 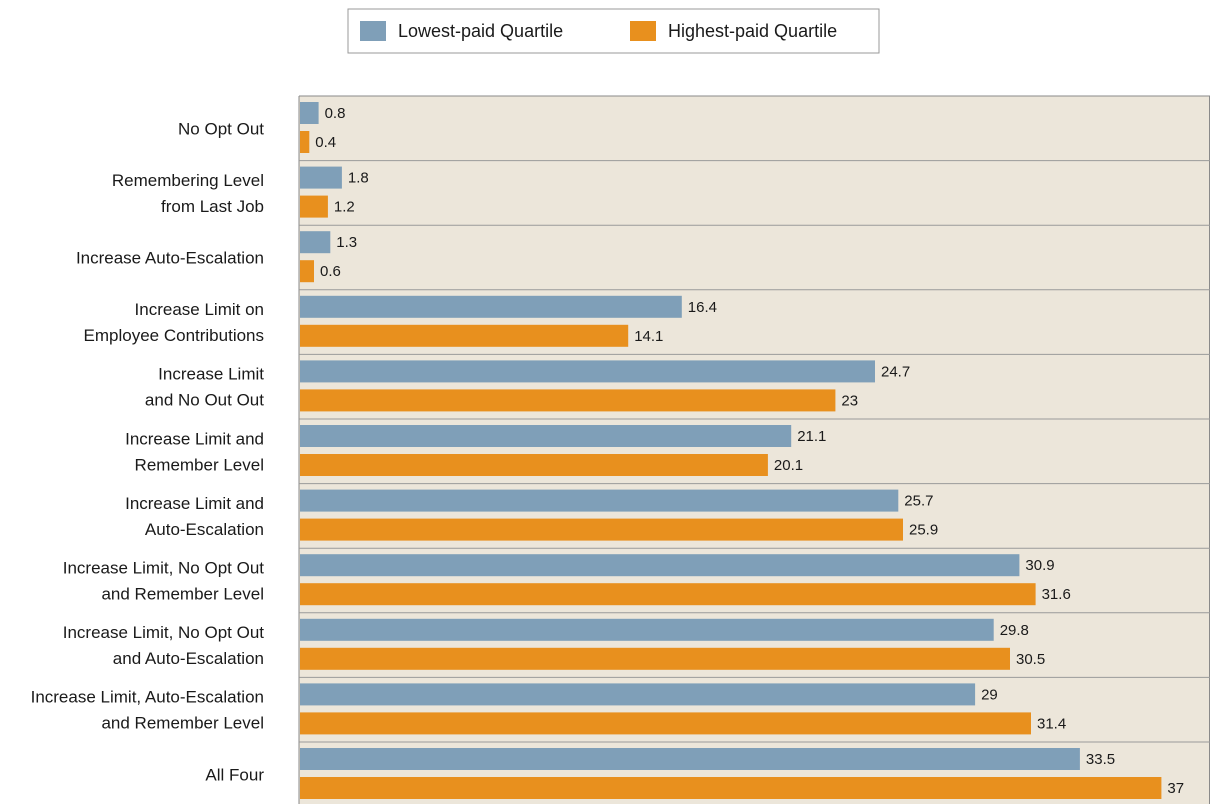 What do you see at coordinates (204, 529) in the screenshot?
I see `category-label: Auto-Escalation` at bounding box center [204, 529].